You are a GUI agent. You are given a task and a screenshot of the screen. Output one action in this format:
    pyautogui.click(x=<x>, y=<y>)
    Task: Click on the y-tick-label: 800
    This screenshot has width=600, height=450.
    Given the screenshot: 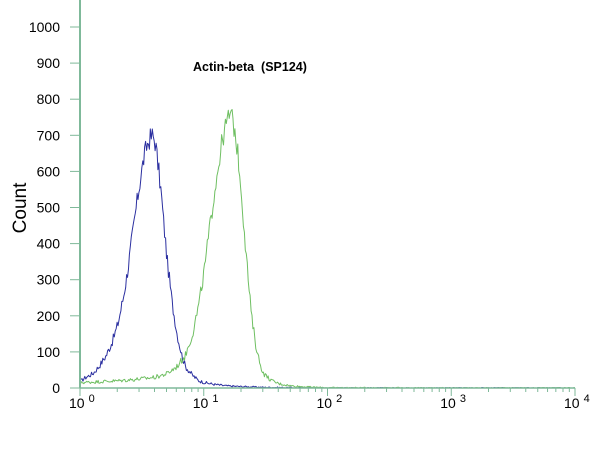 What is the action you would take?
    pyautogui.click(x=49, y=99)
    